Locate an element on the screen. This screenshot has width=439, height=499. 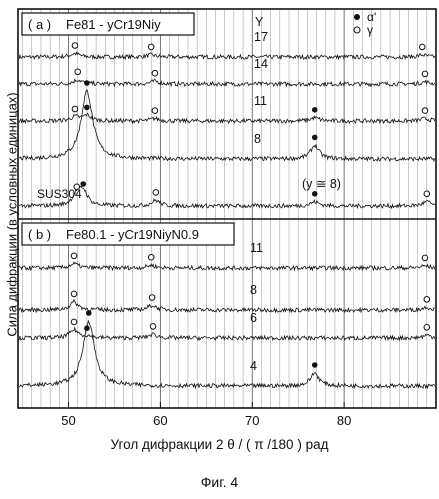
panel-formula: Fe80.1 - yCr19NiyN0.9 is located at coordinates (132, 234).